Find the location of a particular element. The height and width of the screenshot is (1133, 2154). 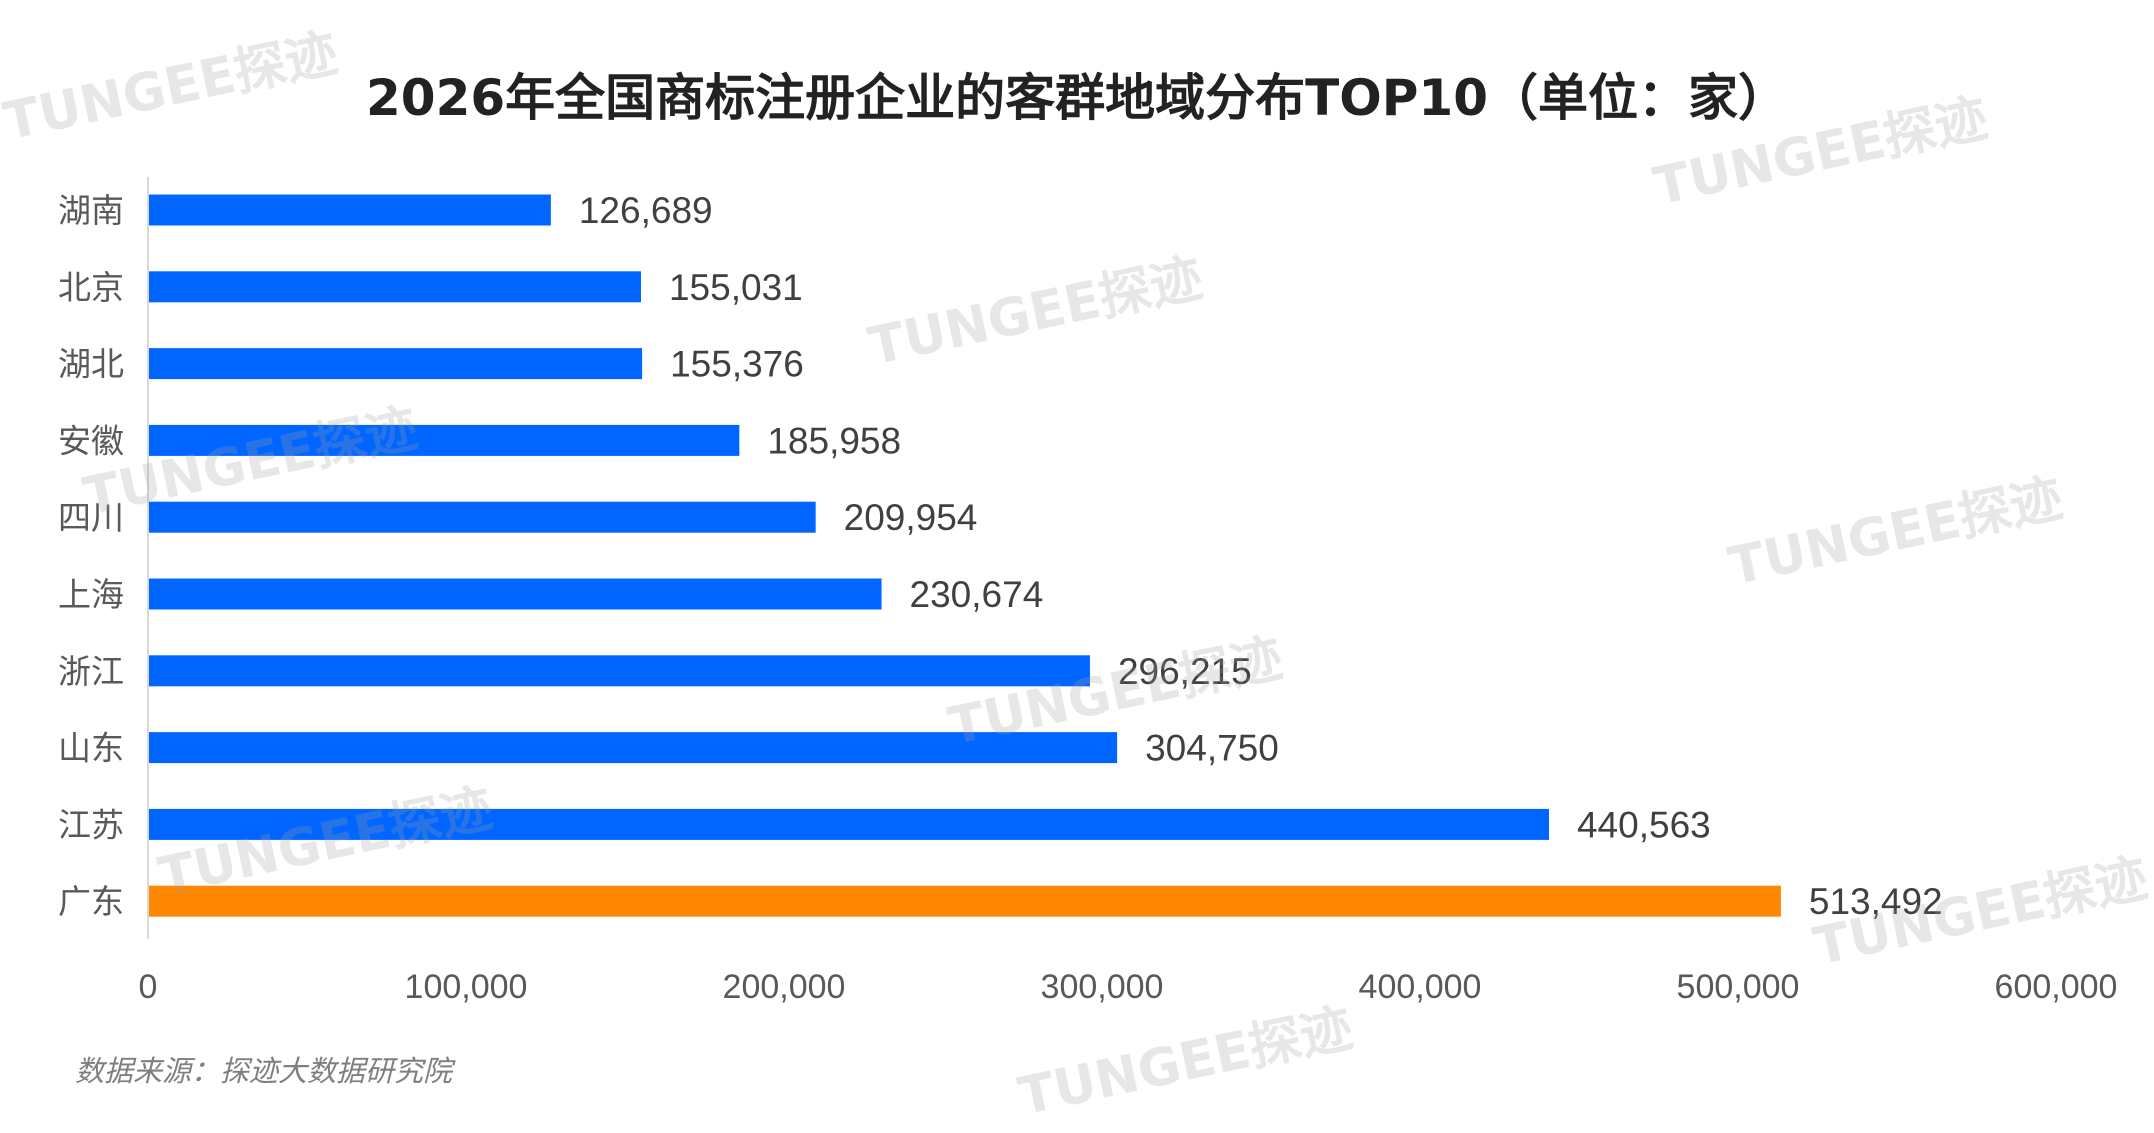

data-label: 440,563 is located at coordinates (1644, 824).